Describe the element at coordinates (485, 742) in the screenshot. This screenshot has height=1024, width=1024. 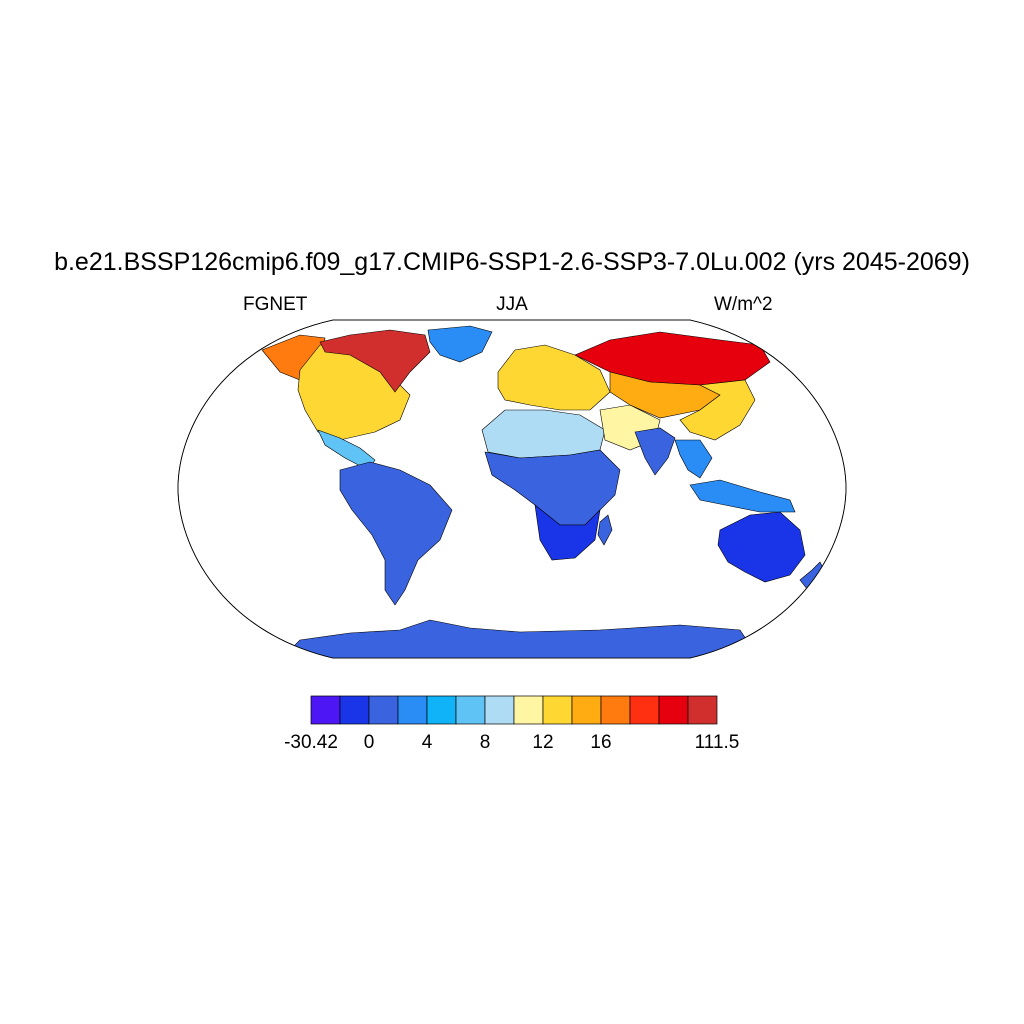
I see `colorbar-tick-label: 8` at that location.